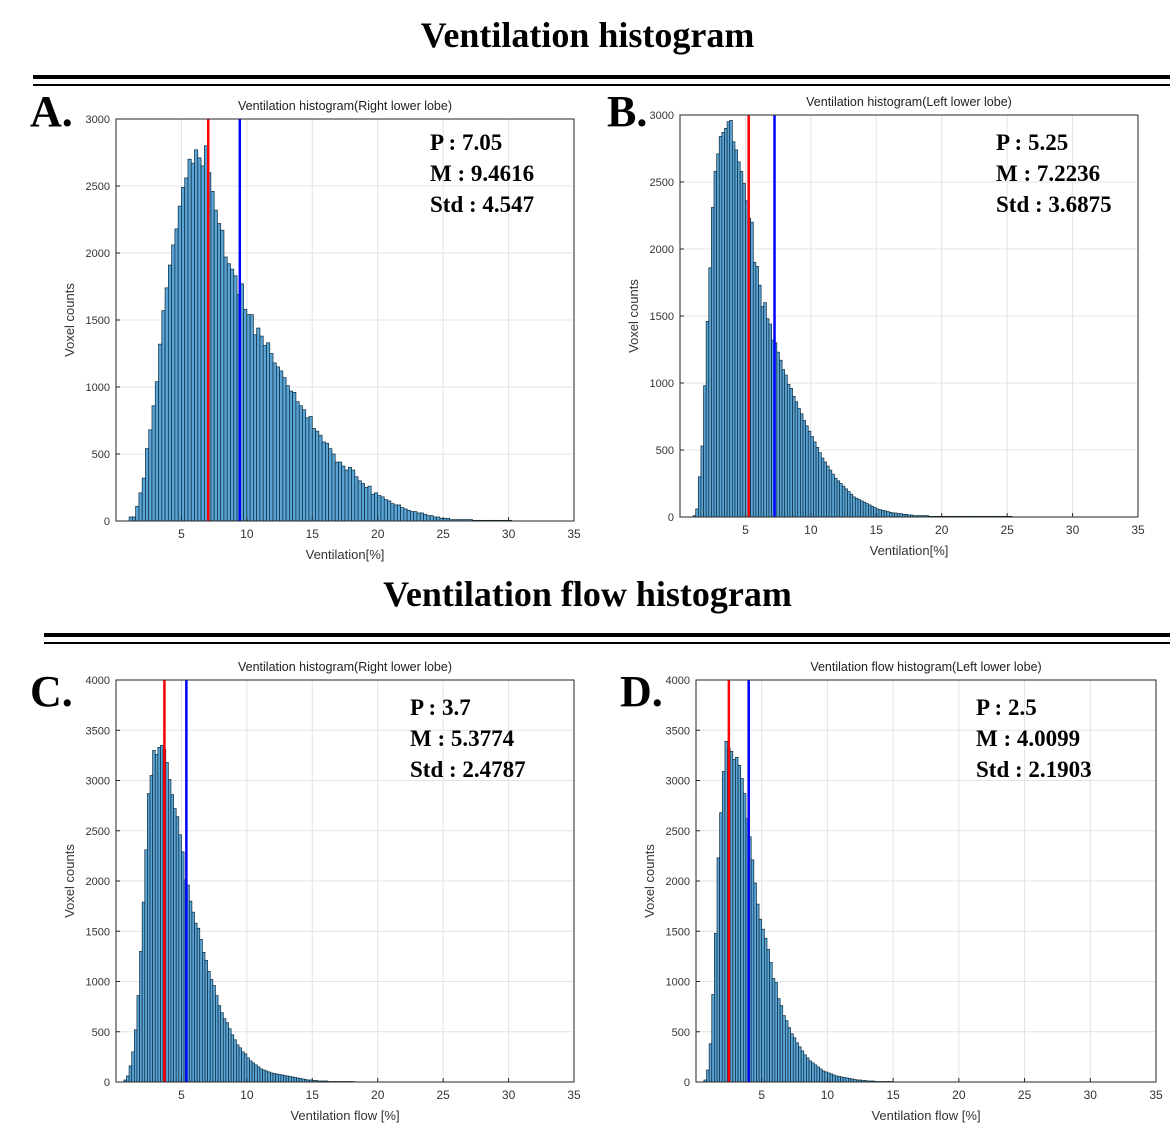 Image resolution: width=1175 pixels, height=1128 pixels. What do you see at coordinates (641, 691) in the screenshot?
I see `panel-letter-d: D.` at bounding box center [641, 691].